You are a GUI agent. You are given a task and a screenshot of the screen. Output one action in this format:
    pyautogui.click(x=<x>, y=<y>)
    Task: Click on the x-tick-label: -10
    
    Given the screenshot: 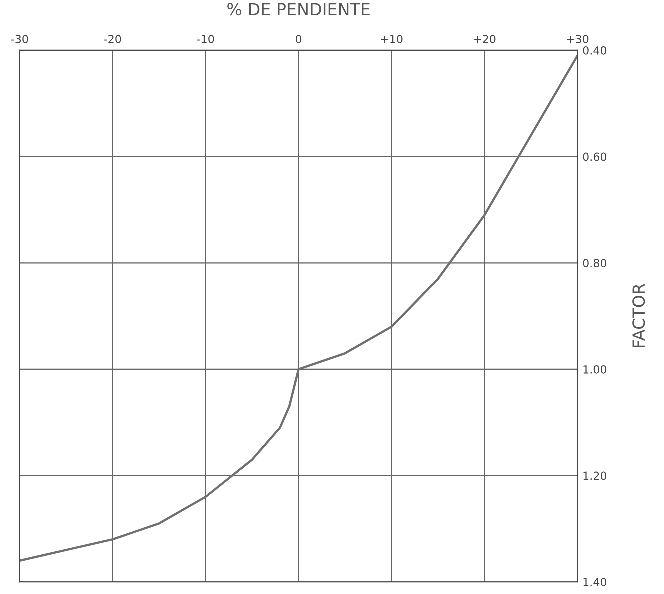 What is the action you would take?
    pyautogui.click(x=205, y=39)
    